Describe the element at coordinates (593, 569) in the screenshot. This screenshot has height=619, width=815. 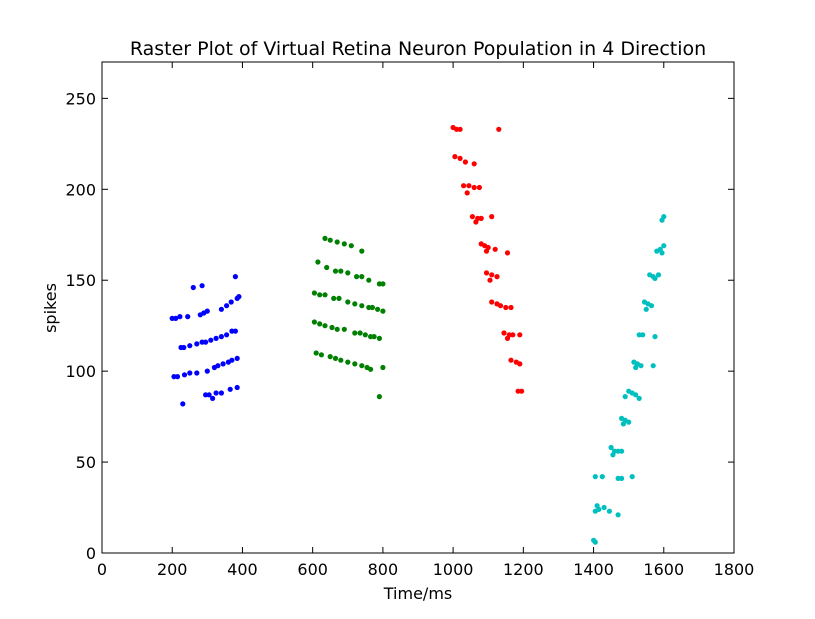
I see `x-tick-label: 1400` at that location.